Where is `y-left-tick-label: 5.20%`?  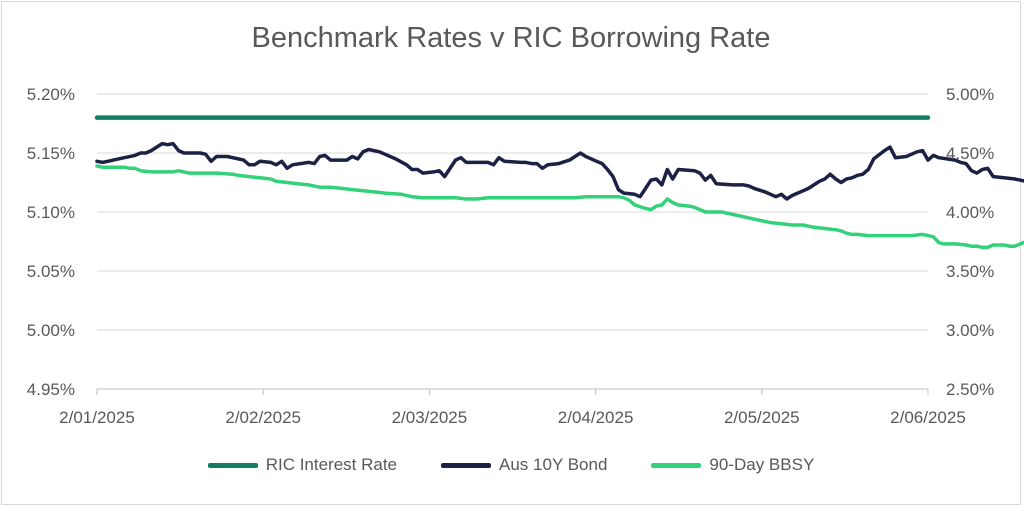 y-left-tick-label: 5.20% is located at coordinates (51, 94).